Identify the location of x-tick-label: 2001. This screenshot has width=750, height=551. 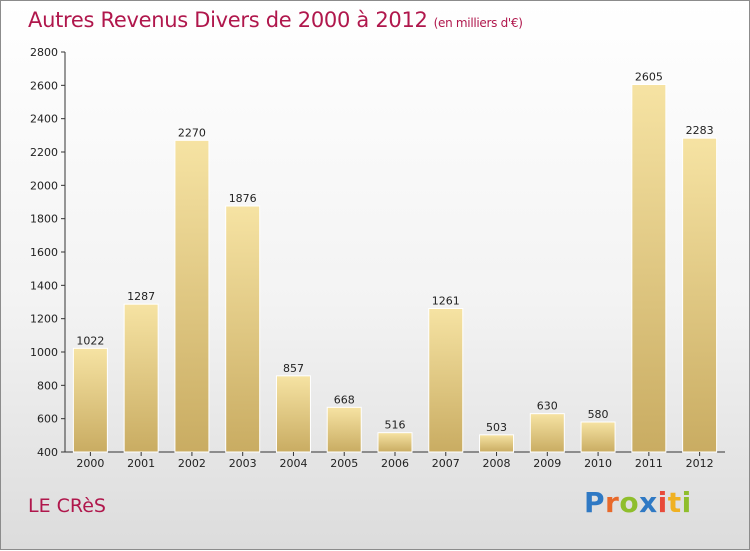
(141, 463).